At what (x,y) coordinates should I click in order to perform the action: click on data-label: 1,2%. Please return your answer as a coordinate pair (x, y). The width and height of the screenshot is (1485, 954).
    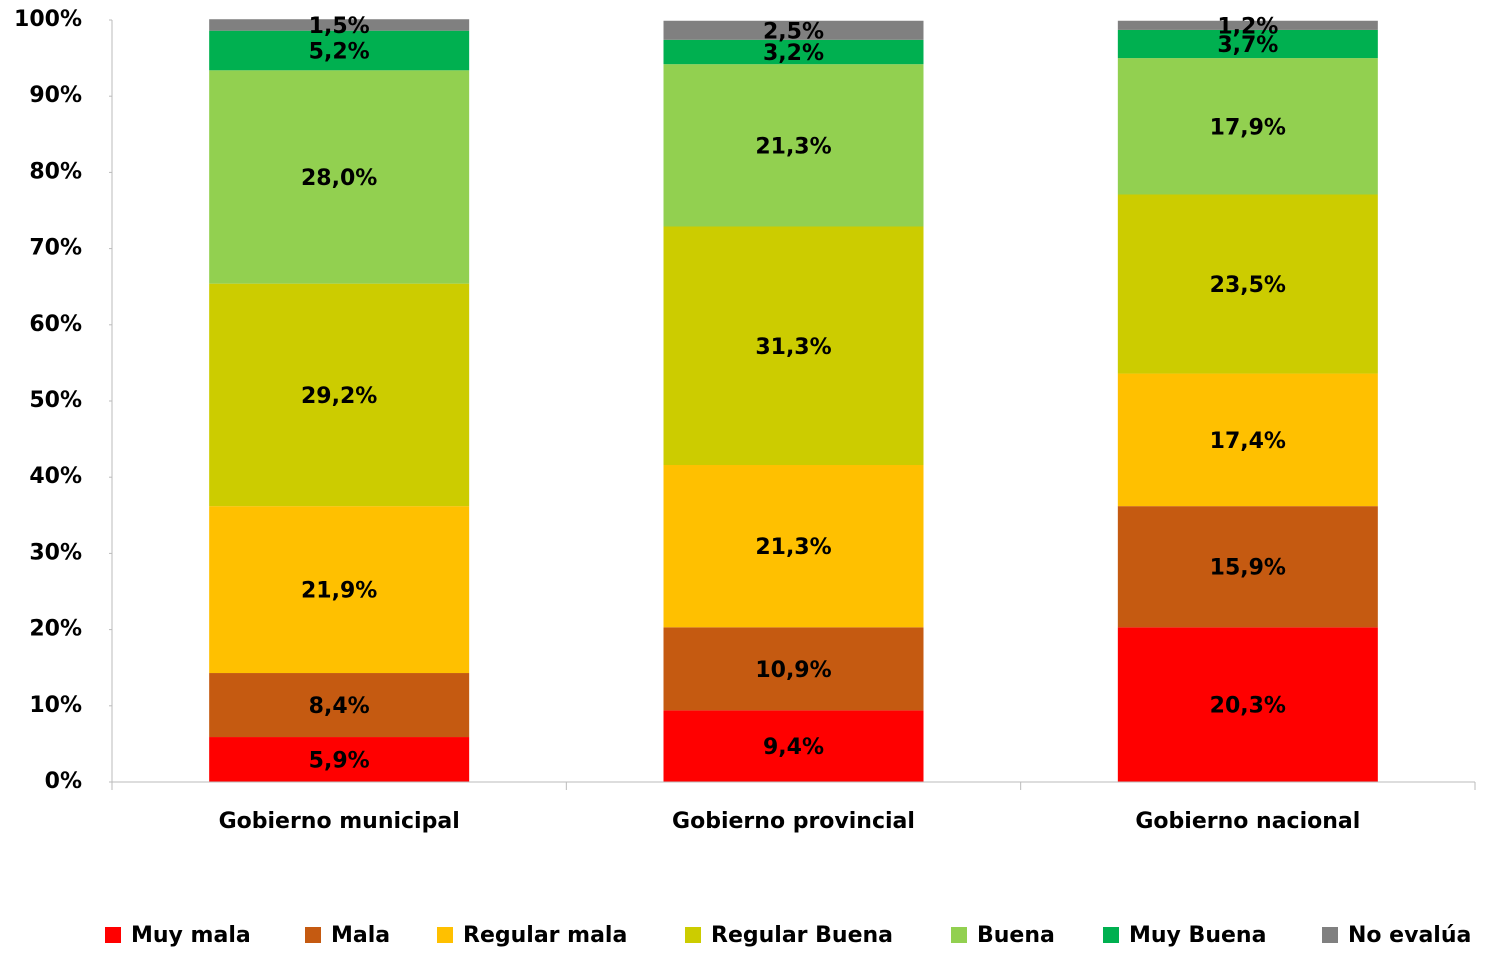
    Looking at the image, I should click on (1247, 26).